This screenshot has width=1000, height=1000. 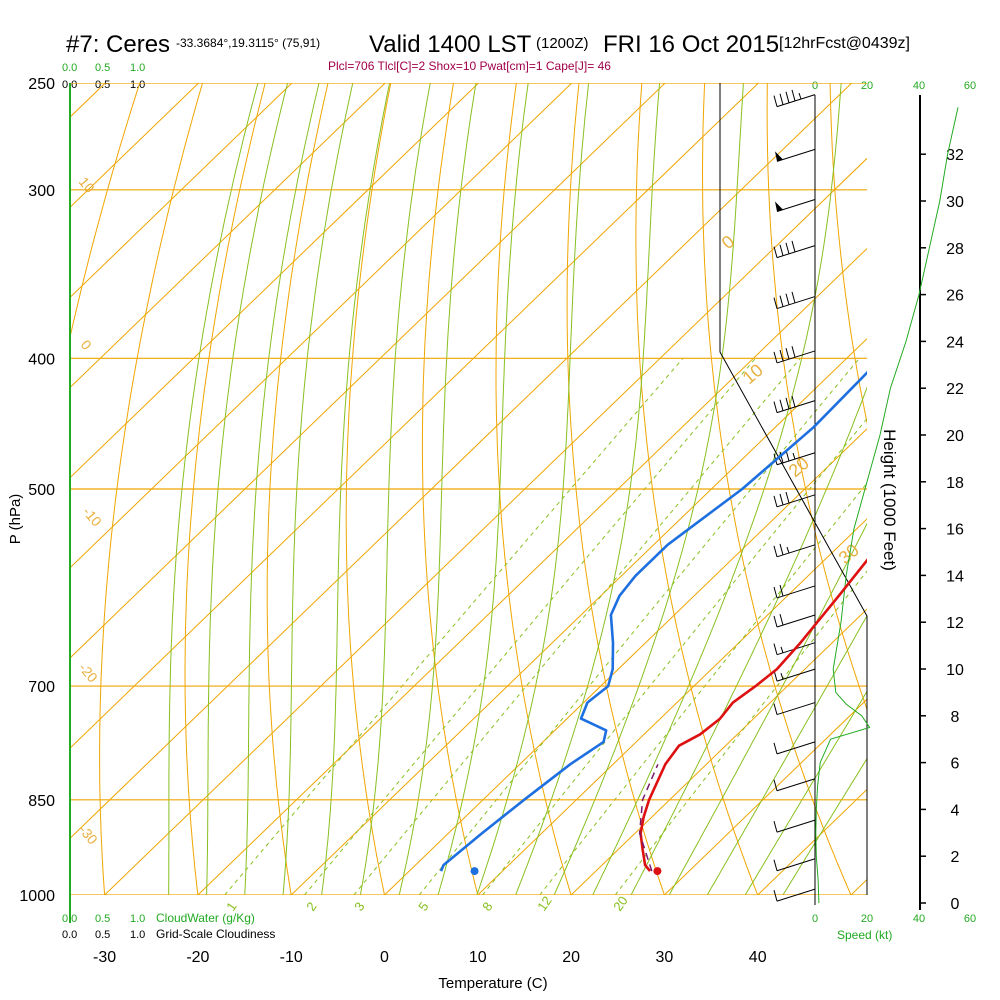 What do you see at coordinates (955, 342) in the screenshot?
I see `height-tick-label: 24` at bounding box center [955, 342].